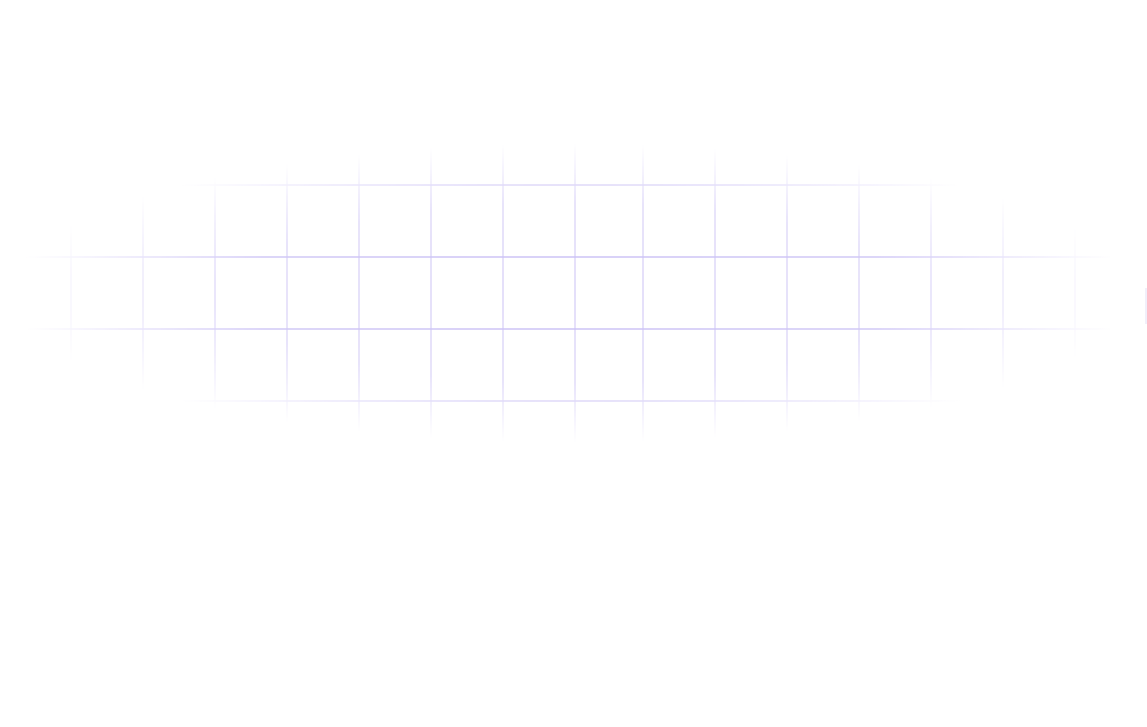 This screenshot has width=1147, height=727. I want to click on edge-scroll-indicator, so click(1146, 306).